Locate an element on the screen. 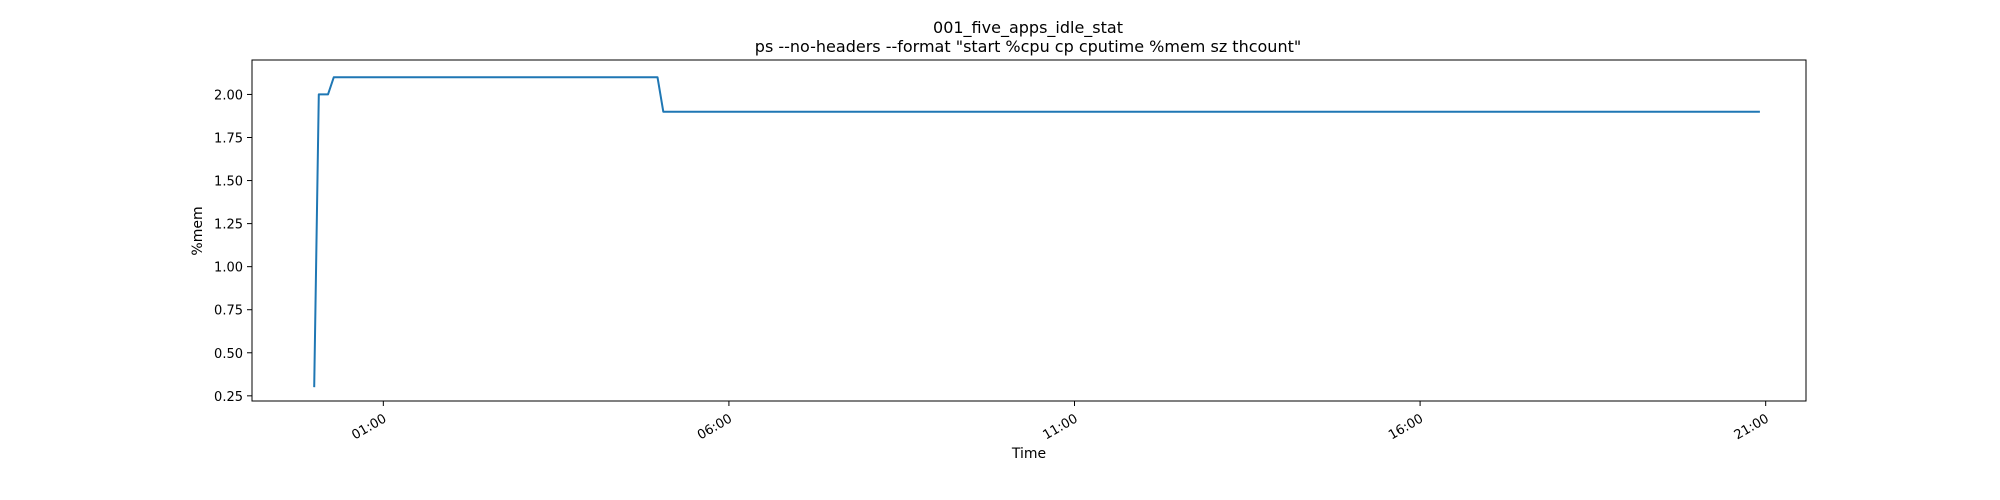 The height and width of the screenshot is (500, 2000). x-axis: 01:00 06:00 11:00 16:00 21:00 is located at coordinates (1060, 422).